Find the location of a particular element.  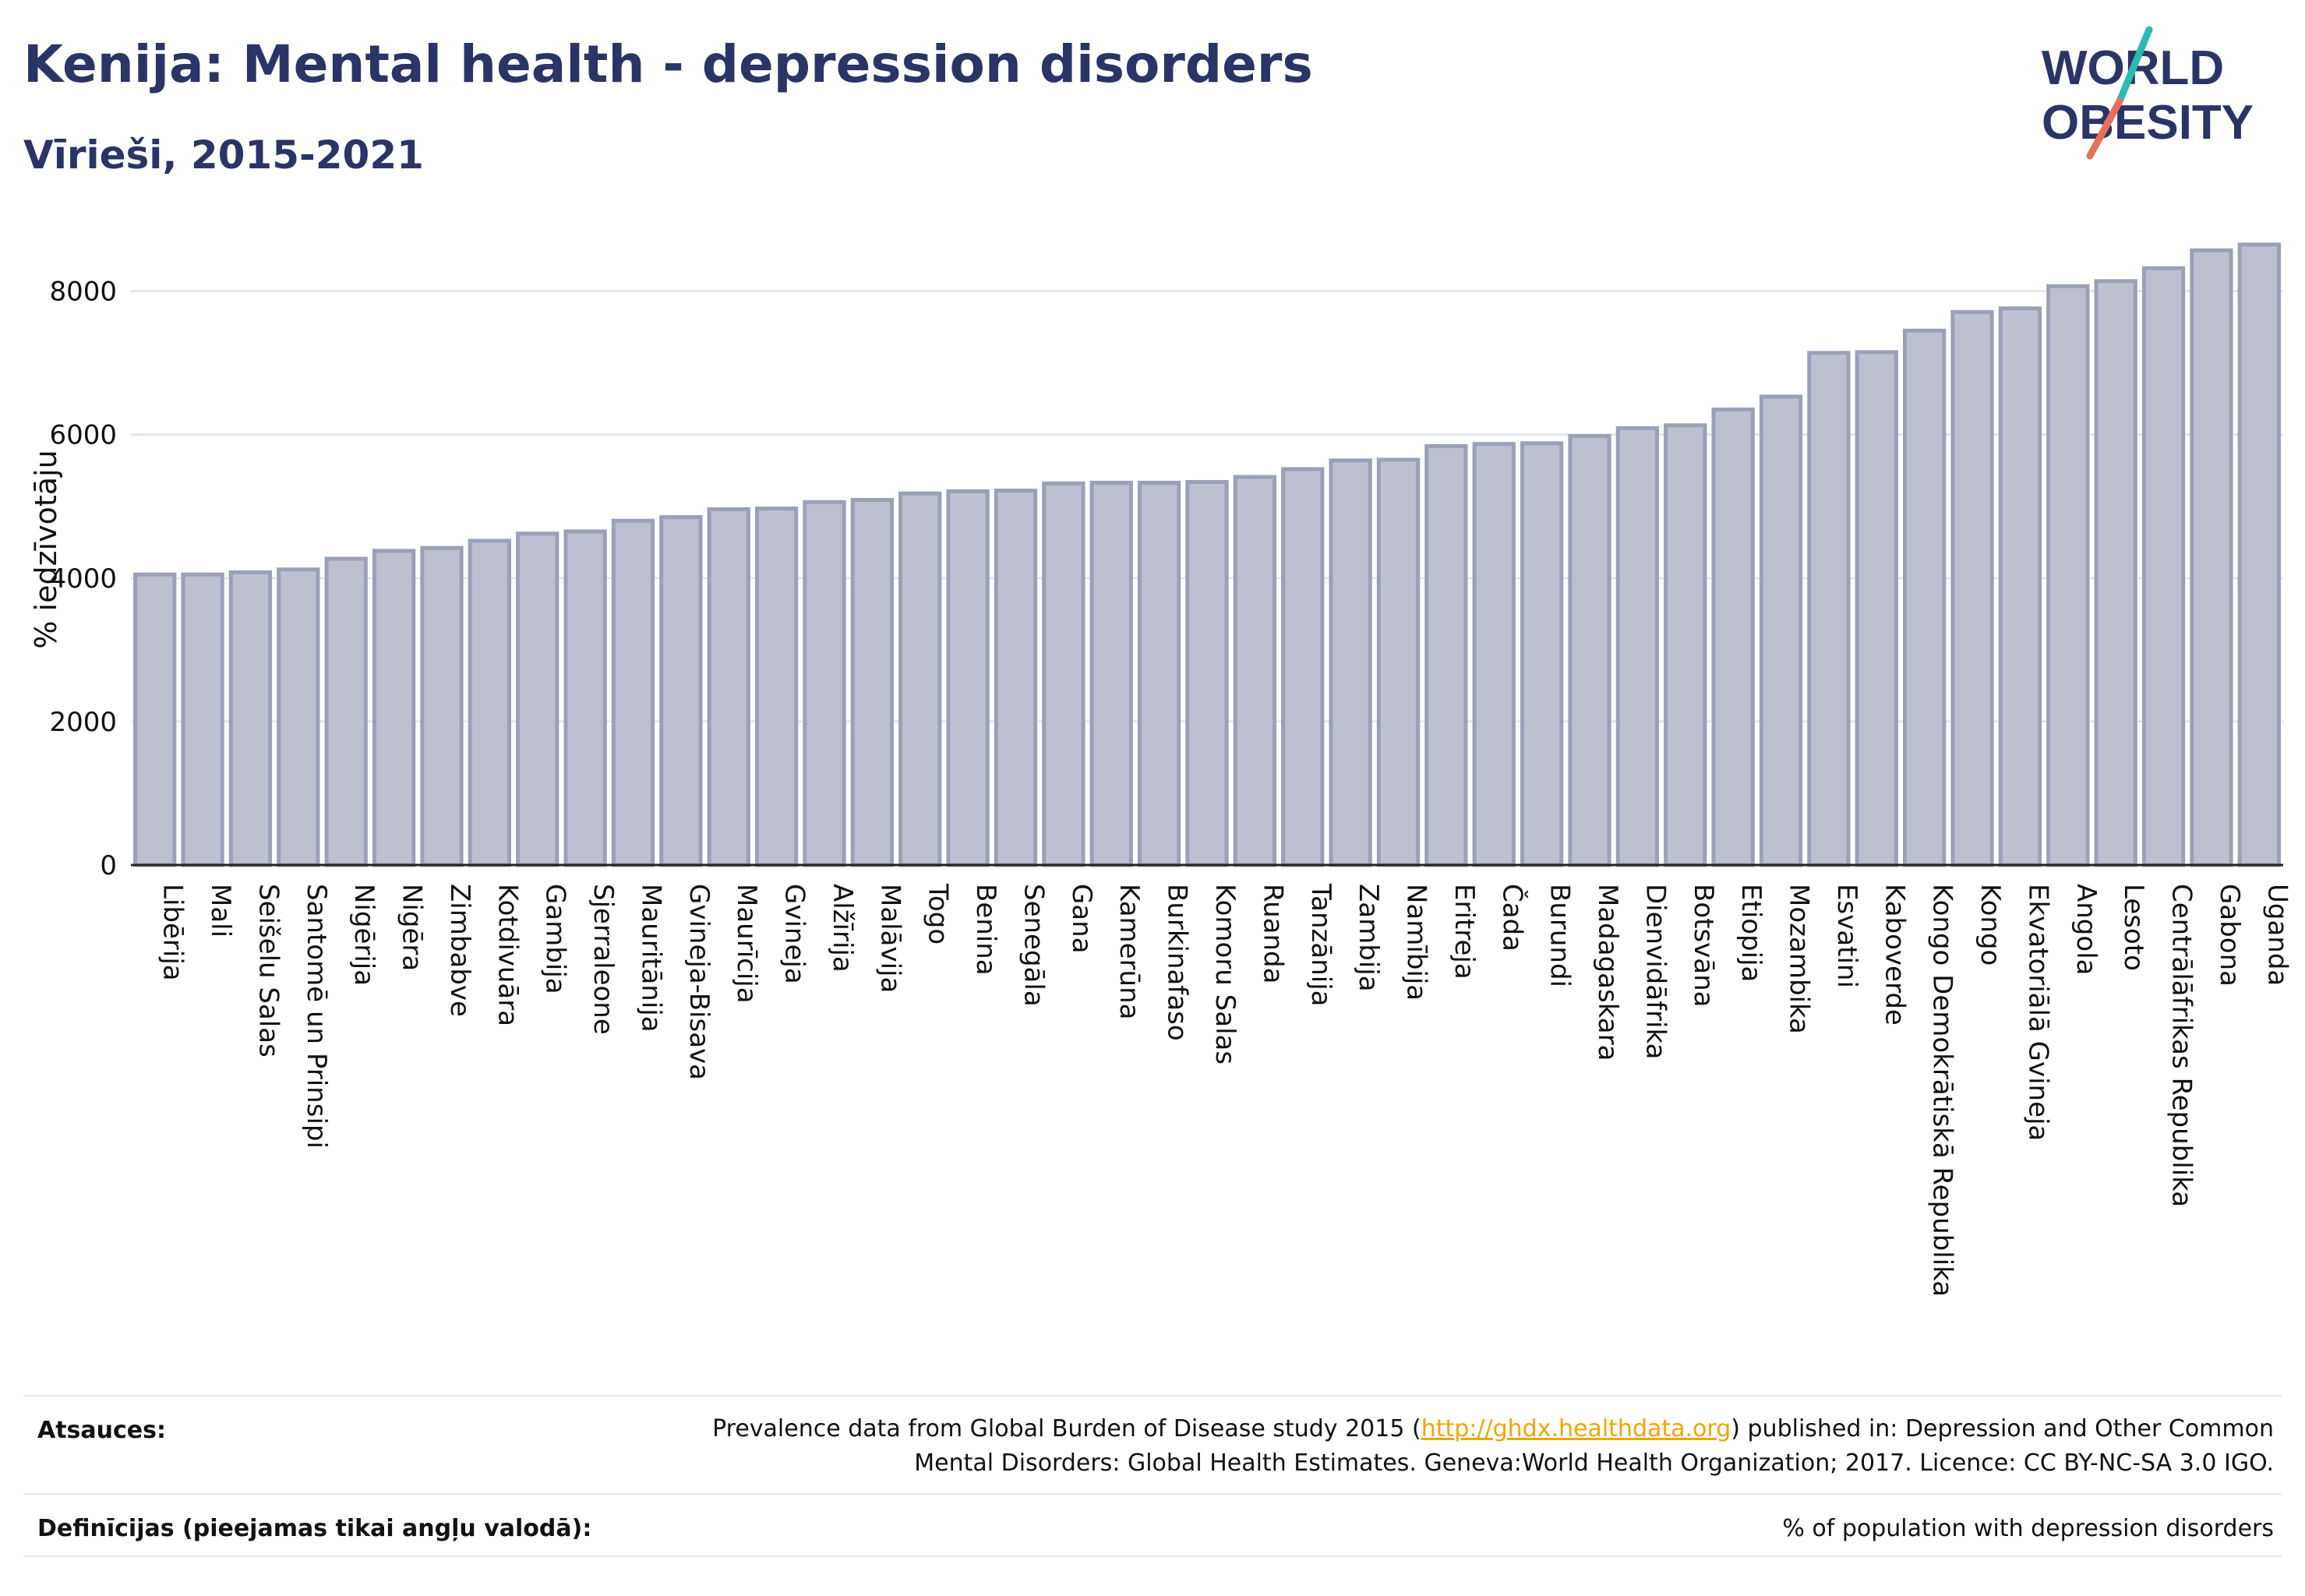

x-tick-label: Zambija is located at coordinates (1368, 938).